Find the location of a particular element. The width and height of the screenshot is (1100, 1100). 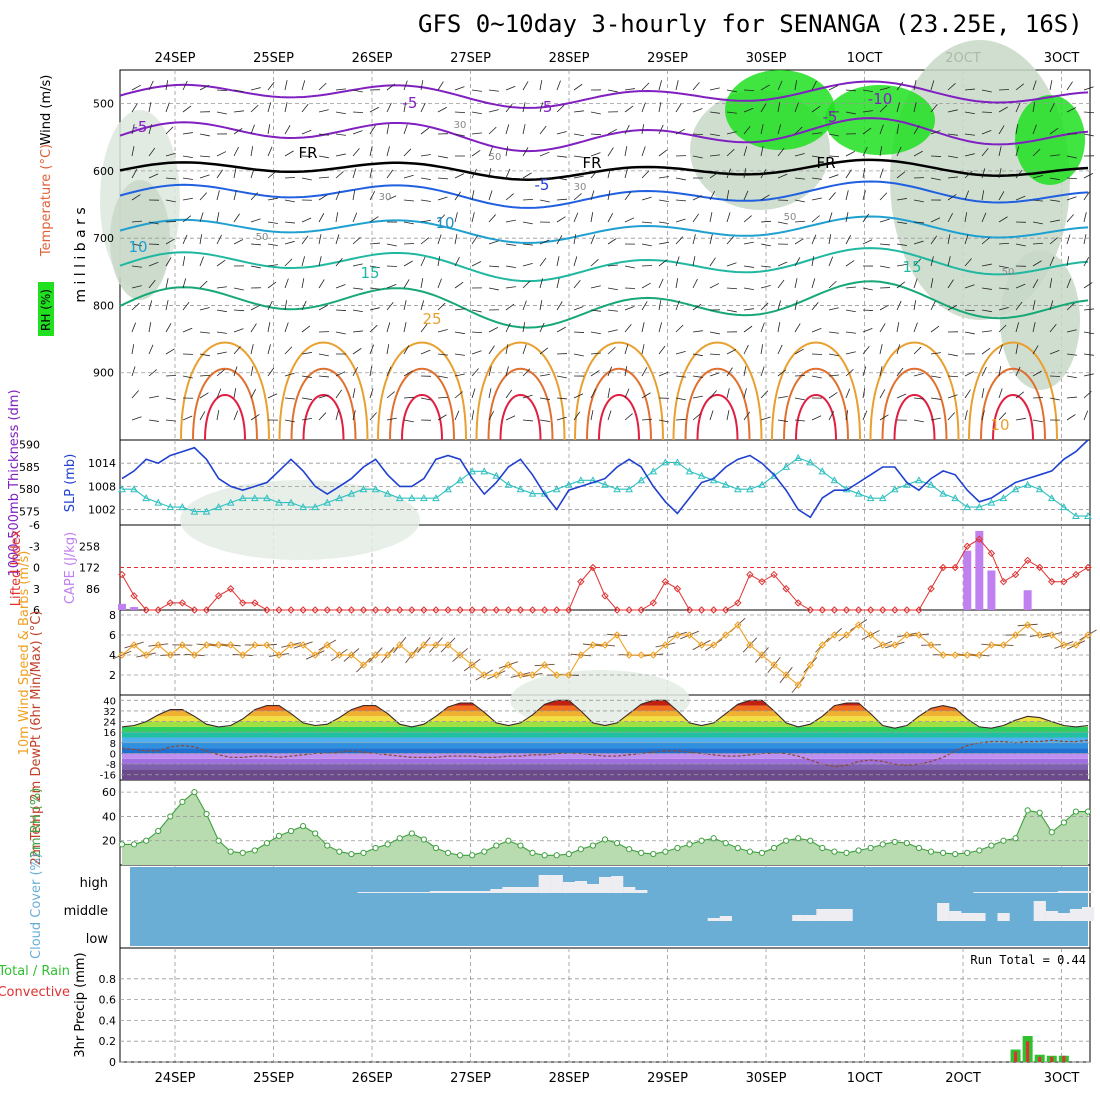

lifted-index-line is located at coordinates (605, 574).